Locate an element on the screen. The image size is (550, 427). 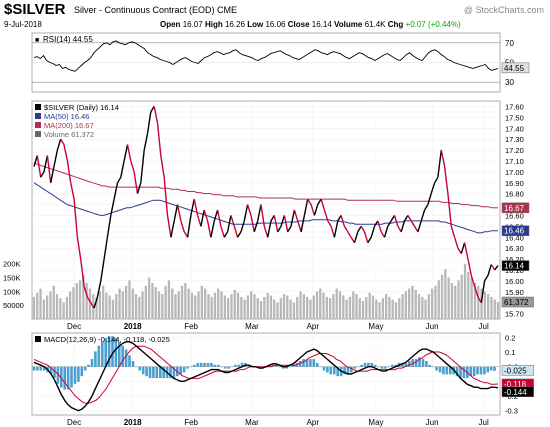
chg-label: Chg is located at coordinates (395, 24).